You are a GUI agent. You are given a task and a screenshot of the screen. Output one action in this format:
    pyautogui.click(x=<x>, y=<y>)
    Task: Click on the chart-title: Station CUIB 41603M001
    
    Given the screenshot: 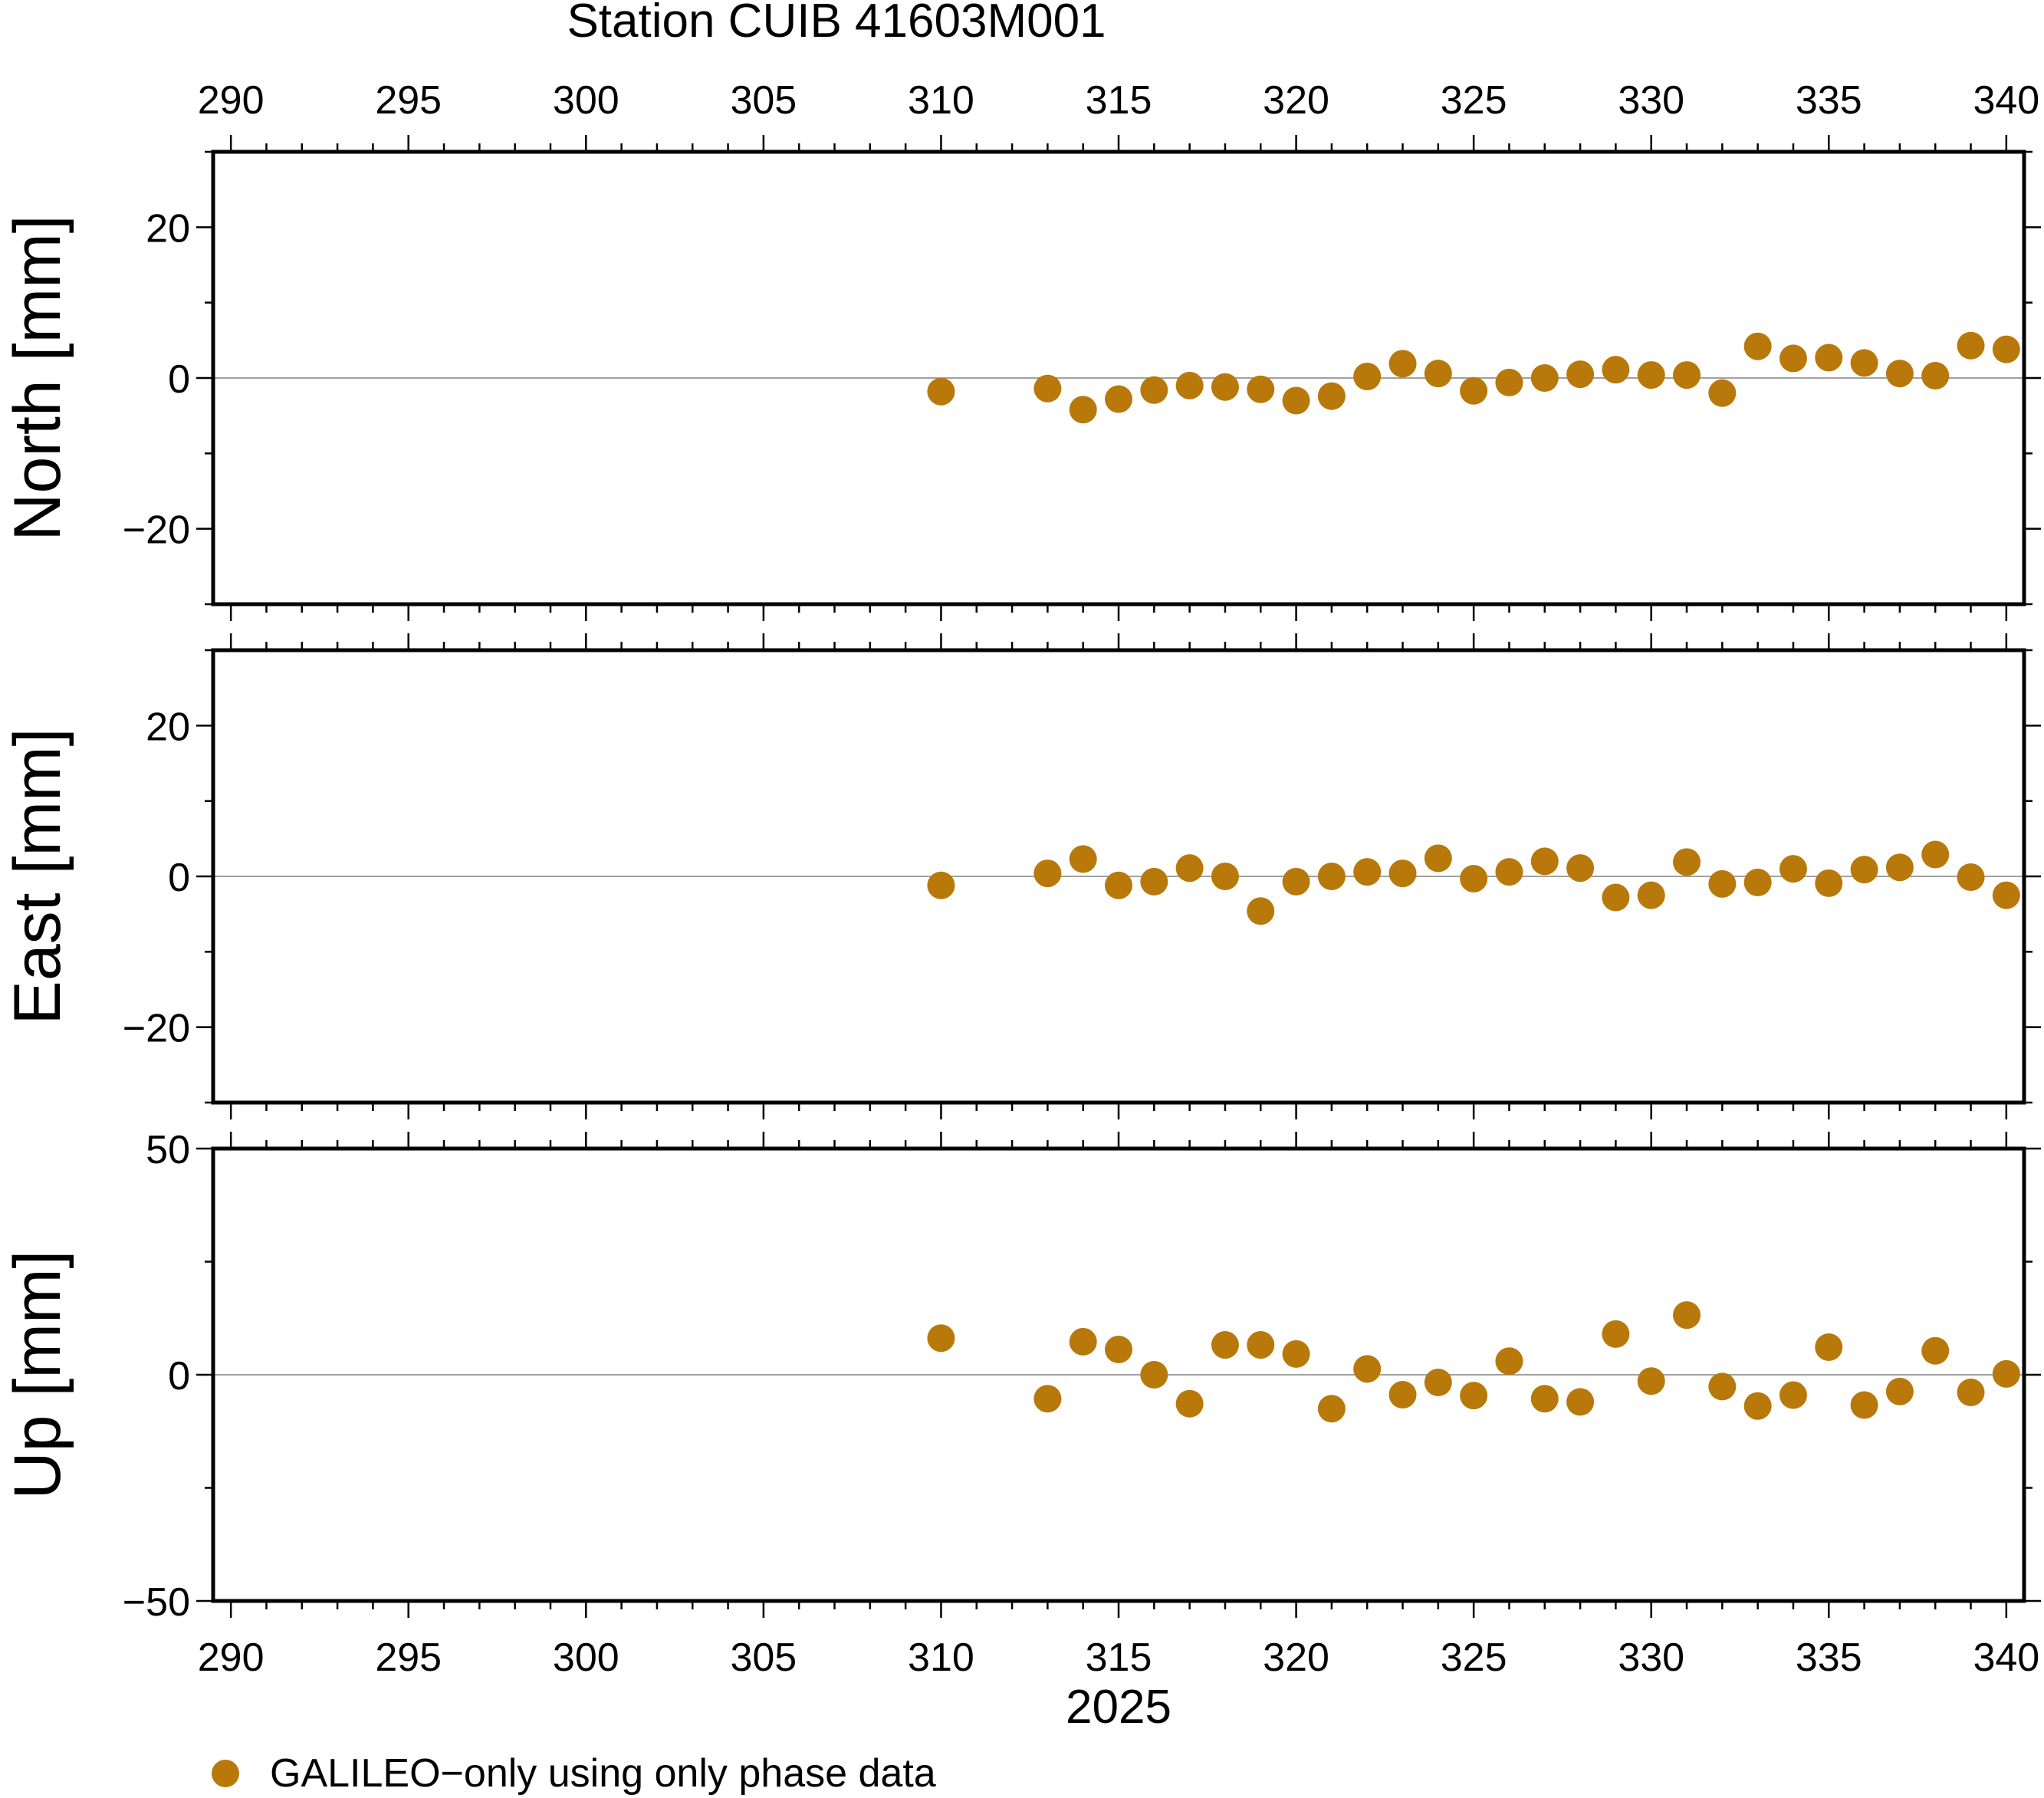 What is the action you would take?
    pyautogui.click(x=836, y=24)
    